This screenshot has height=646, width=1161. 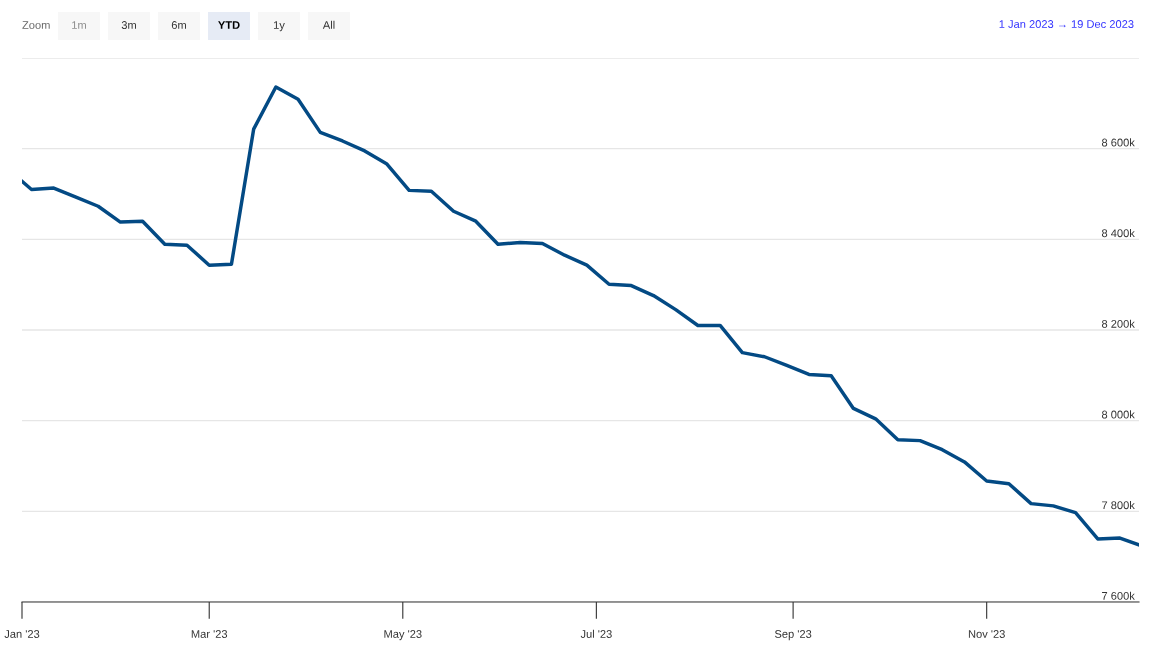 What do you see at coordinates (1118, 233) in the screenshot?
I see `y-tick-label: 8 400k` at bounding box center [1118, 233].